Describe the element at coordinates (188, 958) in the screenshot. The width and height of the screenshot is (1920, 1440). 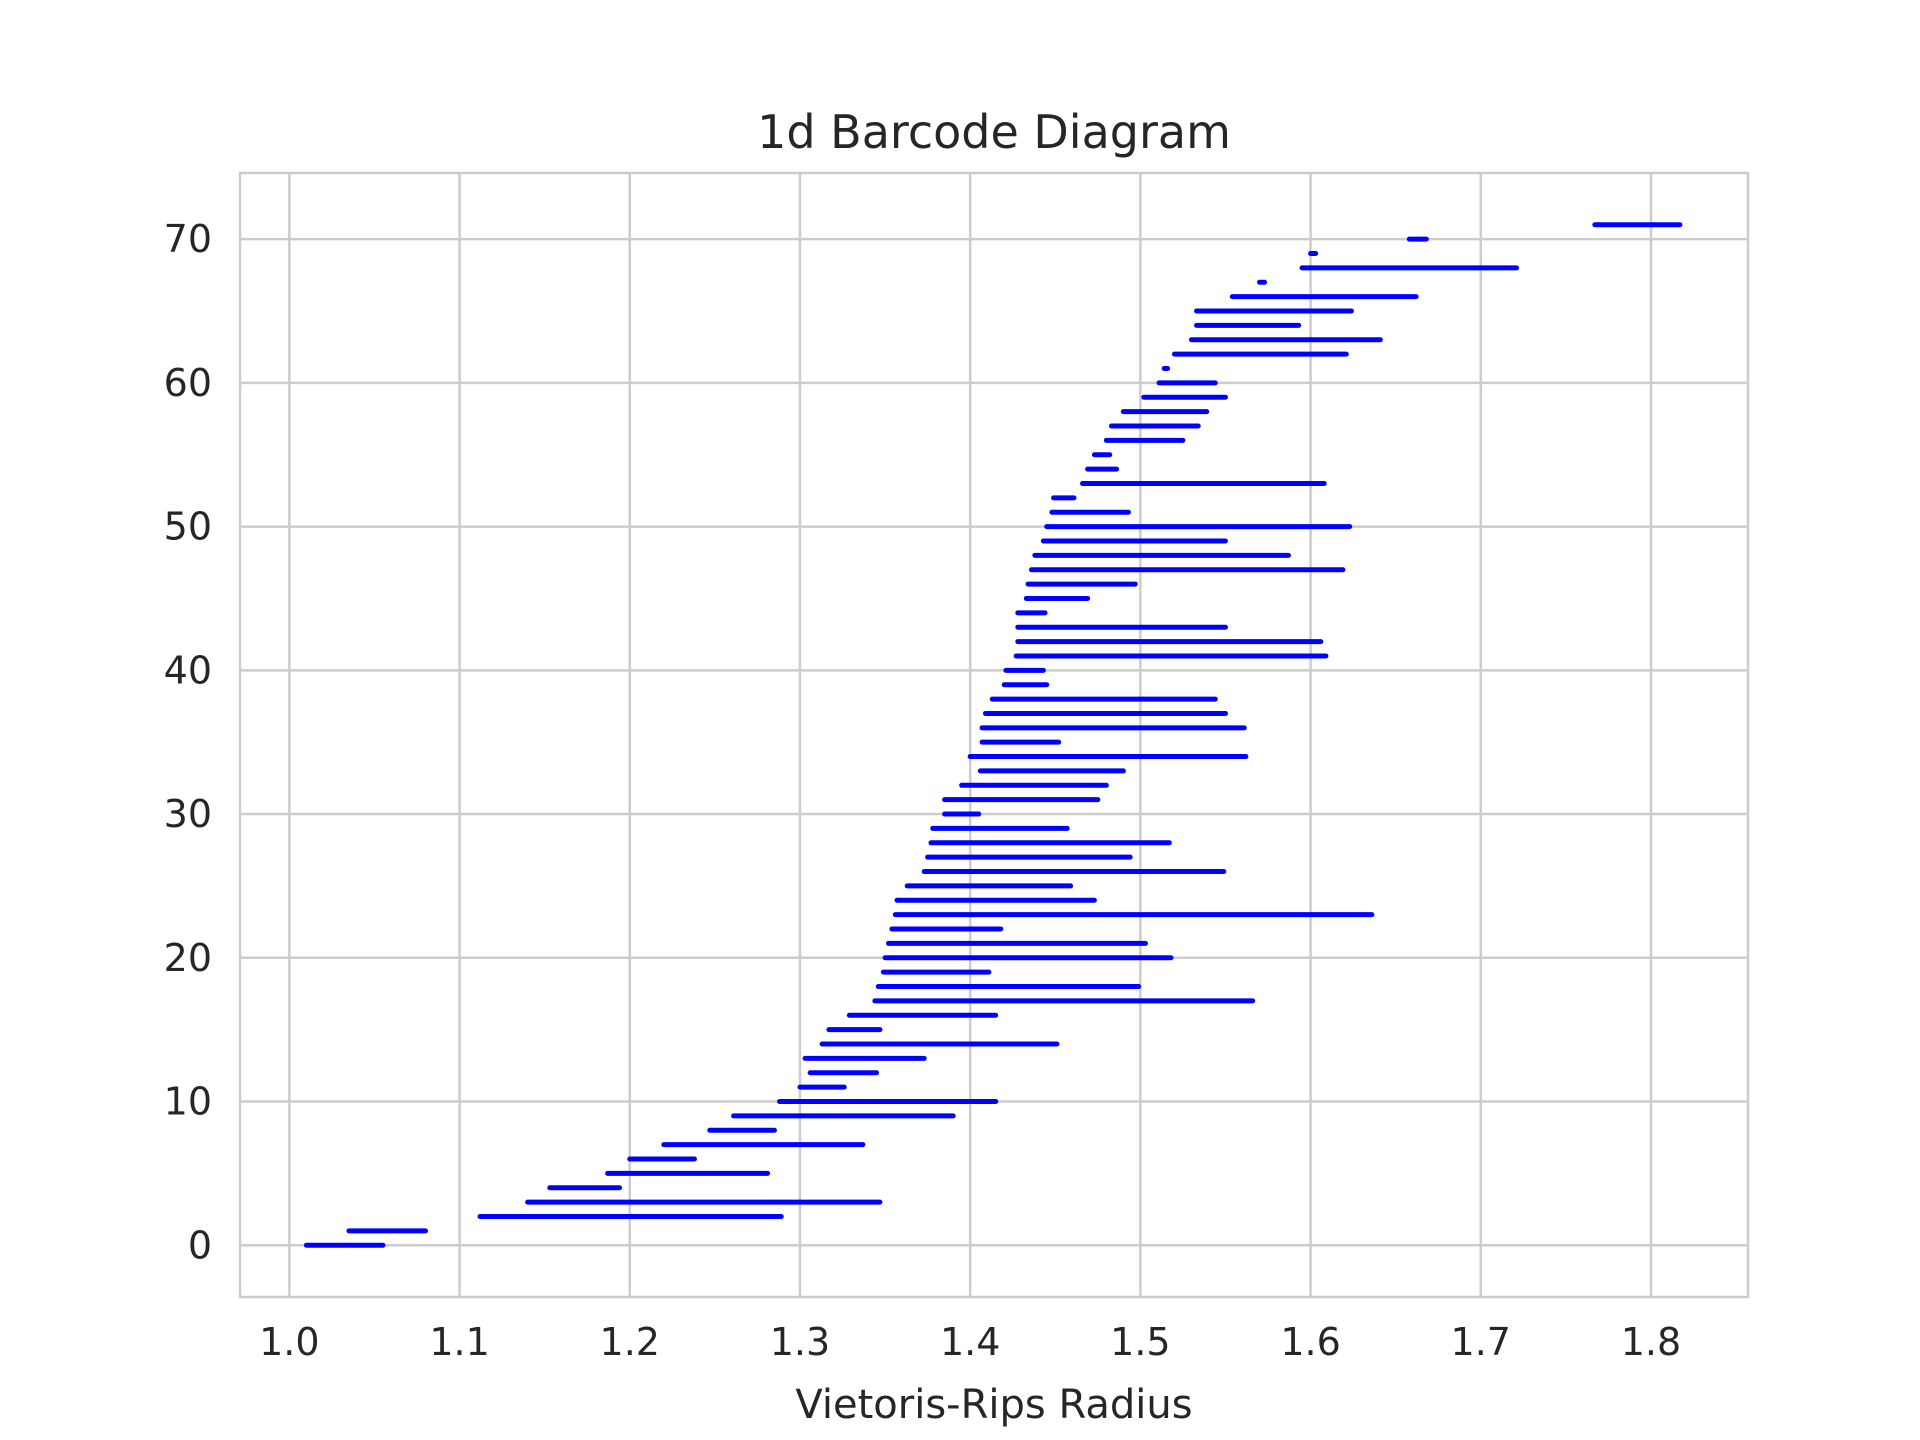
I see `y-tick-label: 20` at that location.